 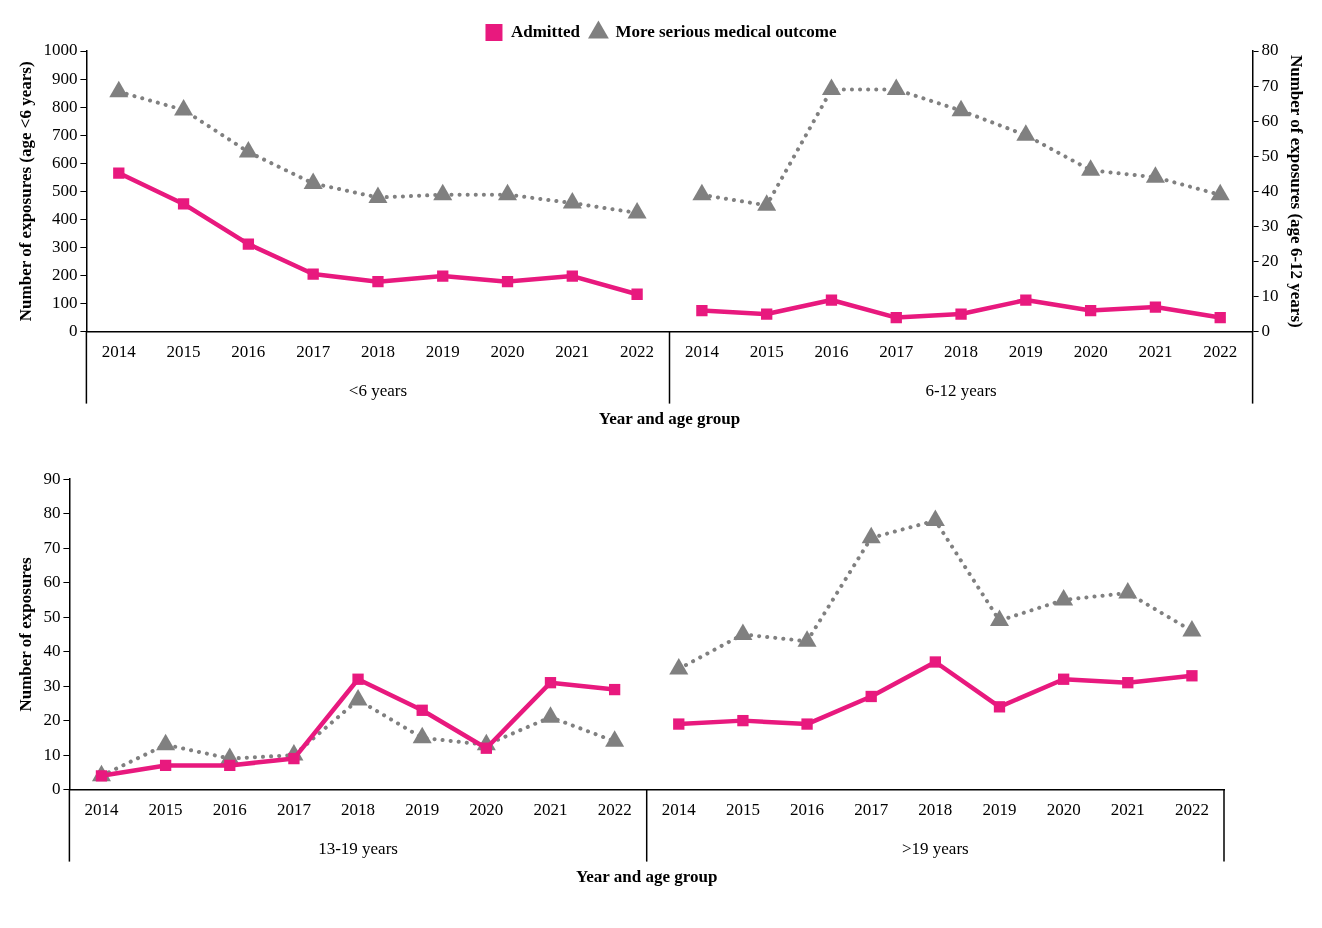 I want to click on y-tick-label: 20, so click(x=52, y=720).